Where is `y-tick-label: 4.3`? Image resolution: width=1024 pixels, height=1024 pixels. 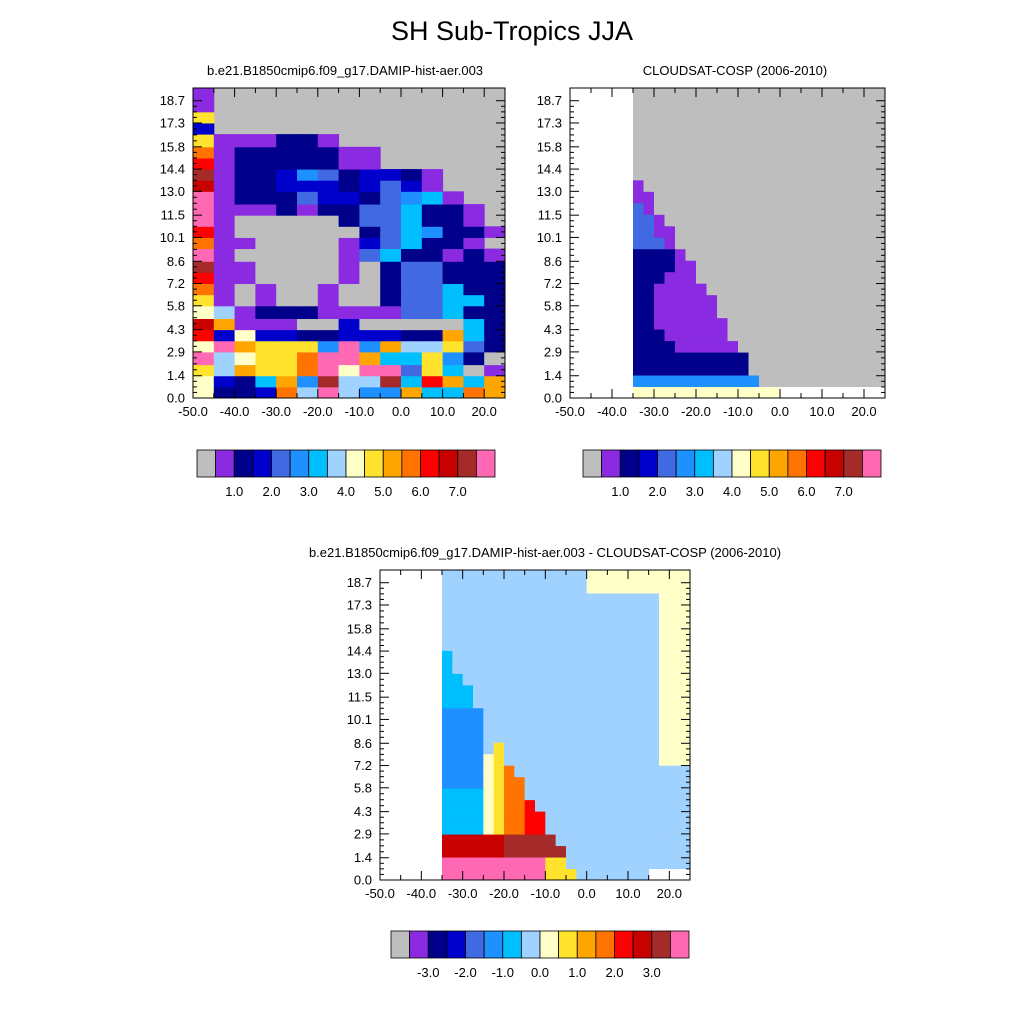 y-tick-label: 4.3 is located at coordinates (363, 811).